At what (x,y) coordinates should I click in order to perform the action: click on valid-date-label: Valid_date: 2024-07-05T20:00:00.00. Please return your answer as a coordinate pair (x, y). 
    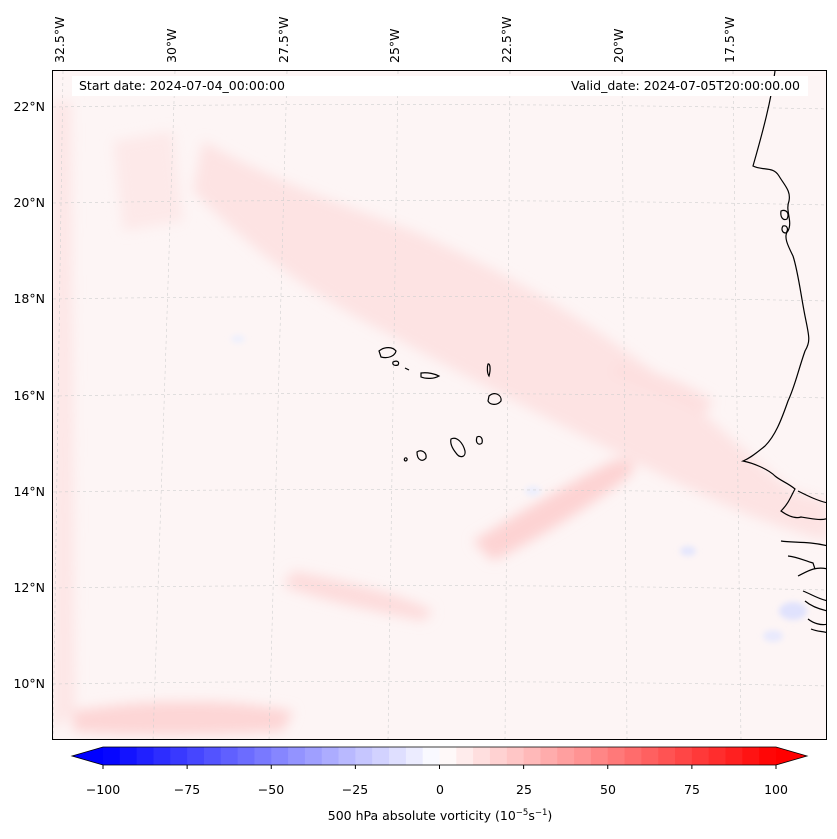
    Looking at the image, I should click on (685, 85).